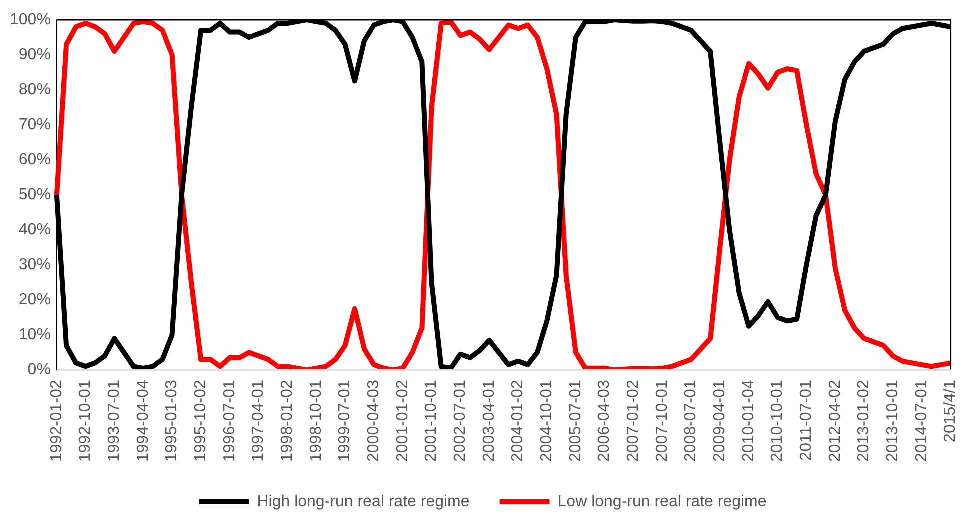 Image resolution: width=972 pixels, height=524 pixels. What do you see at coordinates (835, 421) in the screenshot?
I see `x-tick-label: 2012-04-02` at bounding box center [835, 421].